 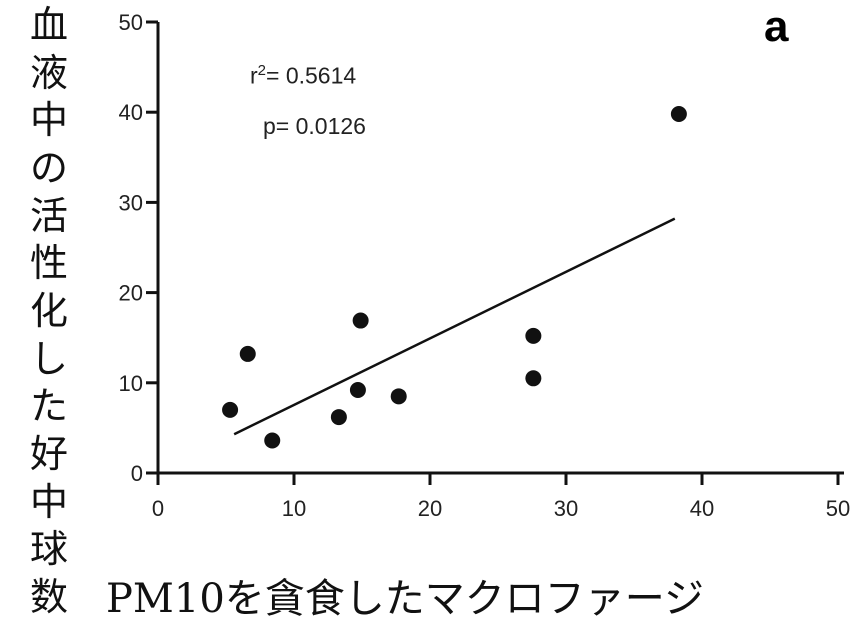 I want to click on y-axis-label-char: 数, so click(x=48, y=596).